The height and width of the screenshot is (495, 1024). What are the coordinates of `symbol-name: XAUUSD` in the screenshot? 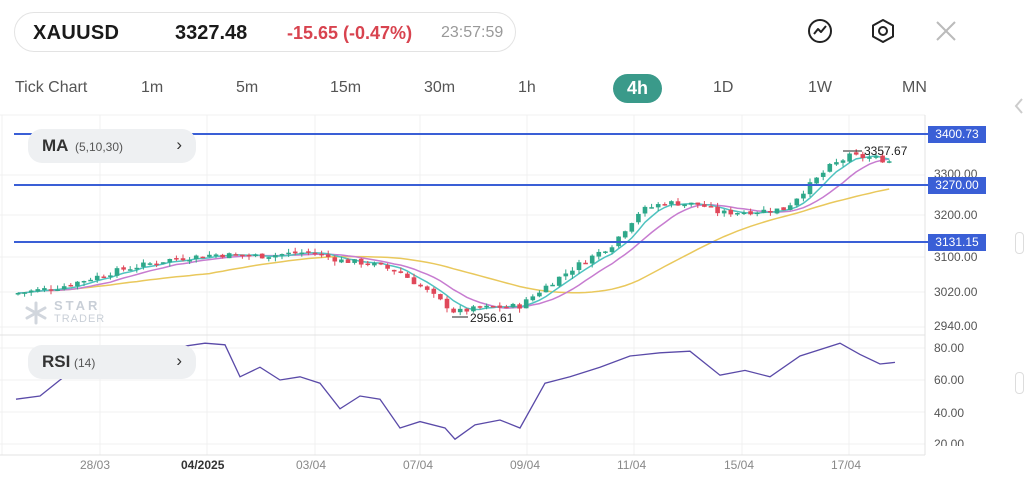 It's located at (76, 33).